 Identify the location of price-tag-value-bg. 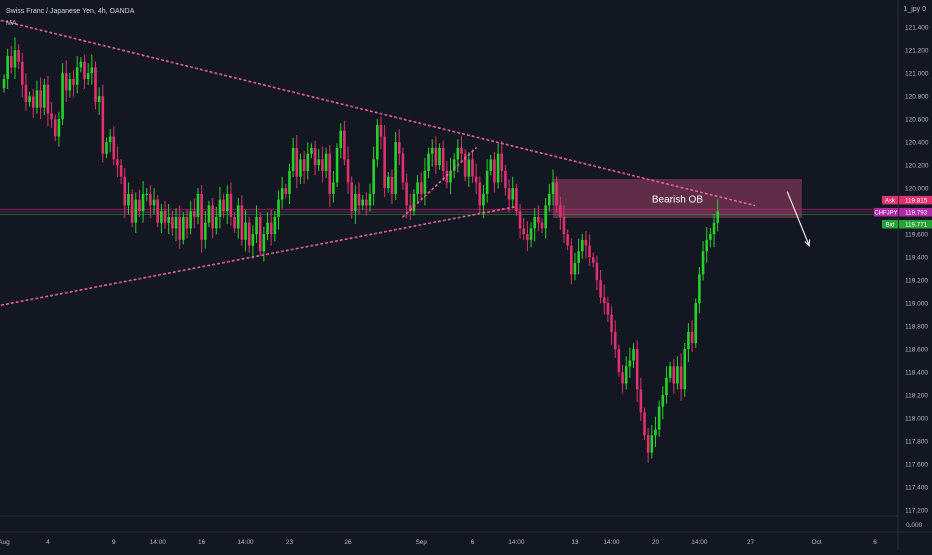
(915, 200).